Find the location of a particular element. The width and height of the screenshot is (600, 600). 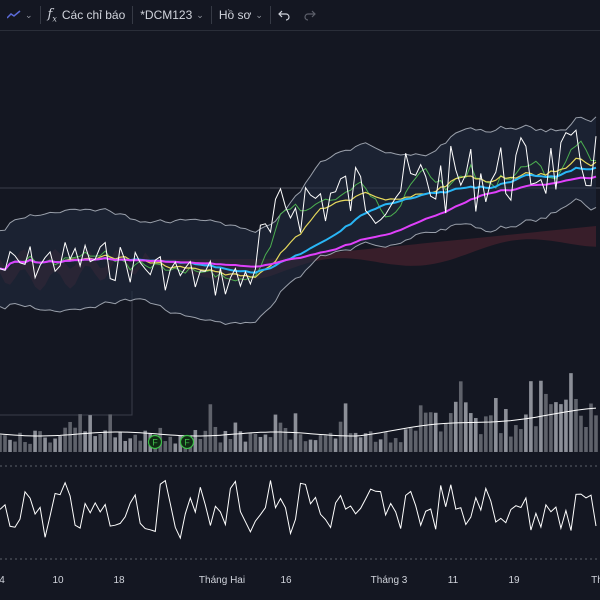

oscillator-line is located at coordinates (298, 509).